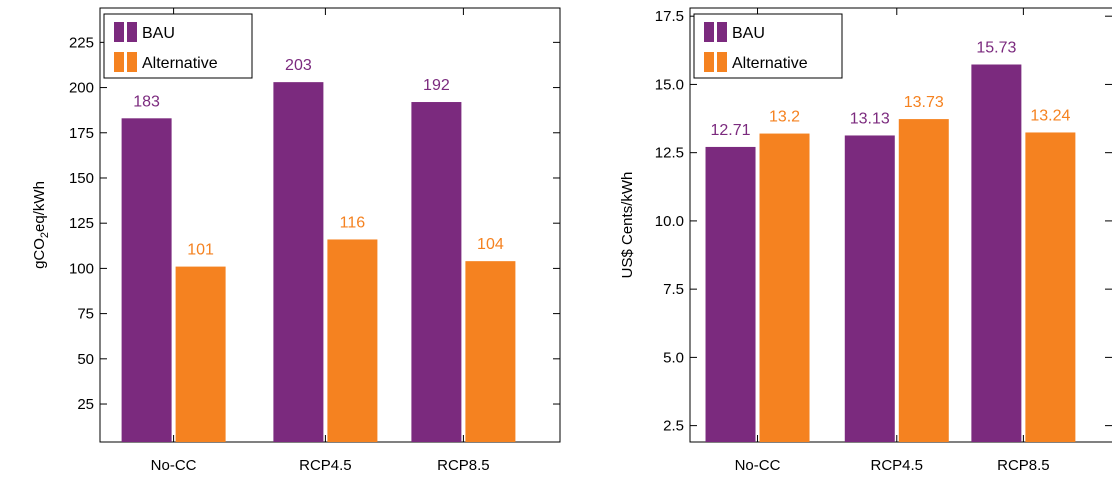  Describe the element at coordinates (669, 221) in the screenshot. I see `y-tick-label: 10.0` at that location.